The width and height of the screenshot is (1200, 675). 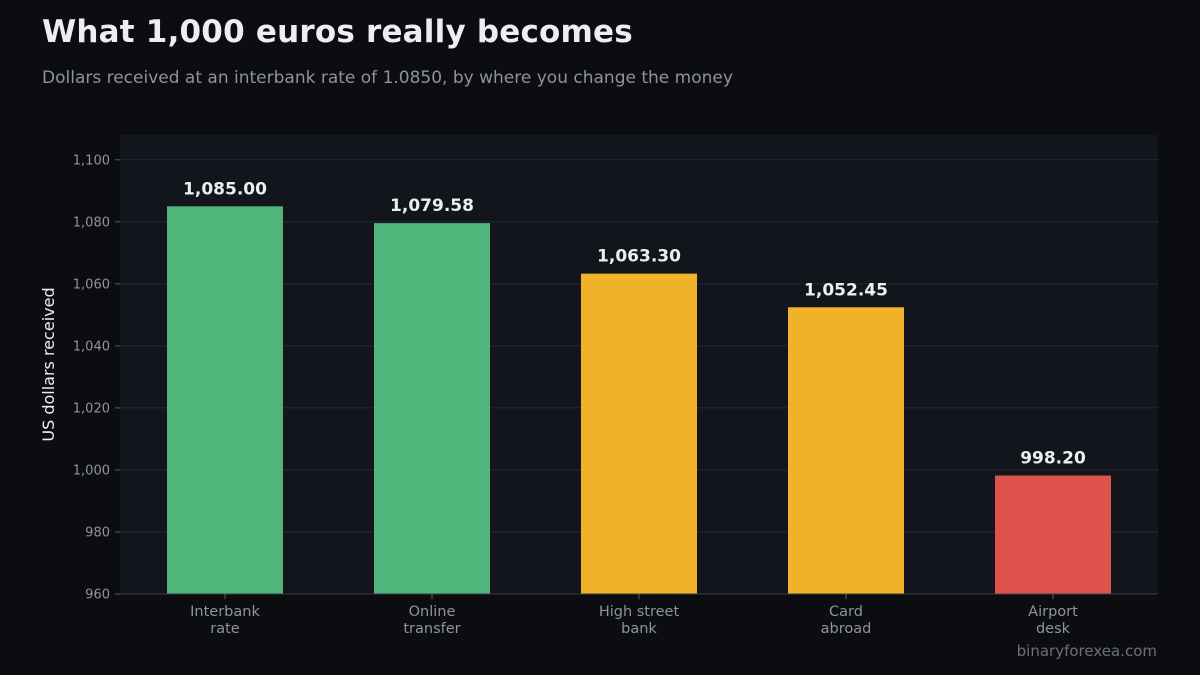 What do you see at coordinates (1053, 620) in the screenshot?
I see `x-tick-label: Airport desk` at bounding box center [1053, 620].